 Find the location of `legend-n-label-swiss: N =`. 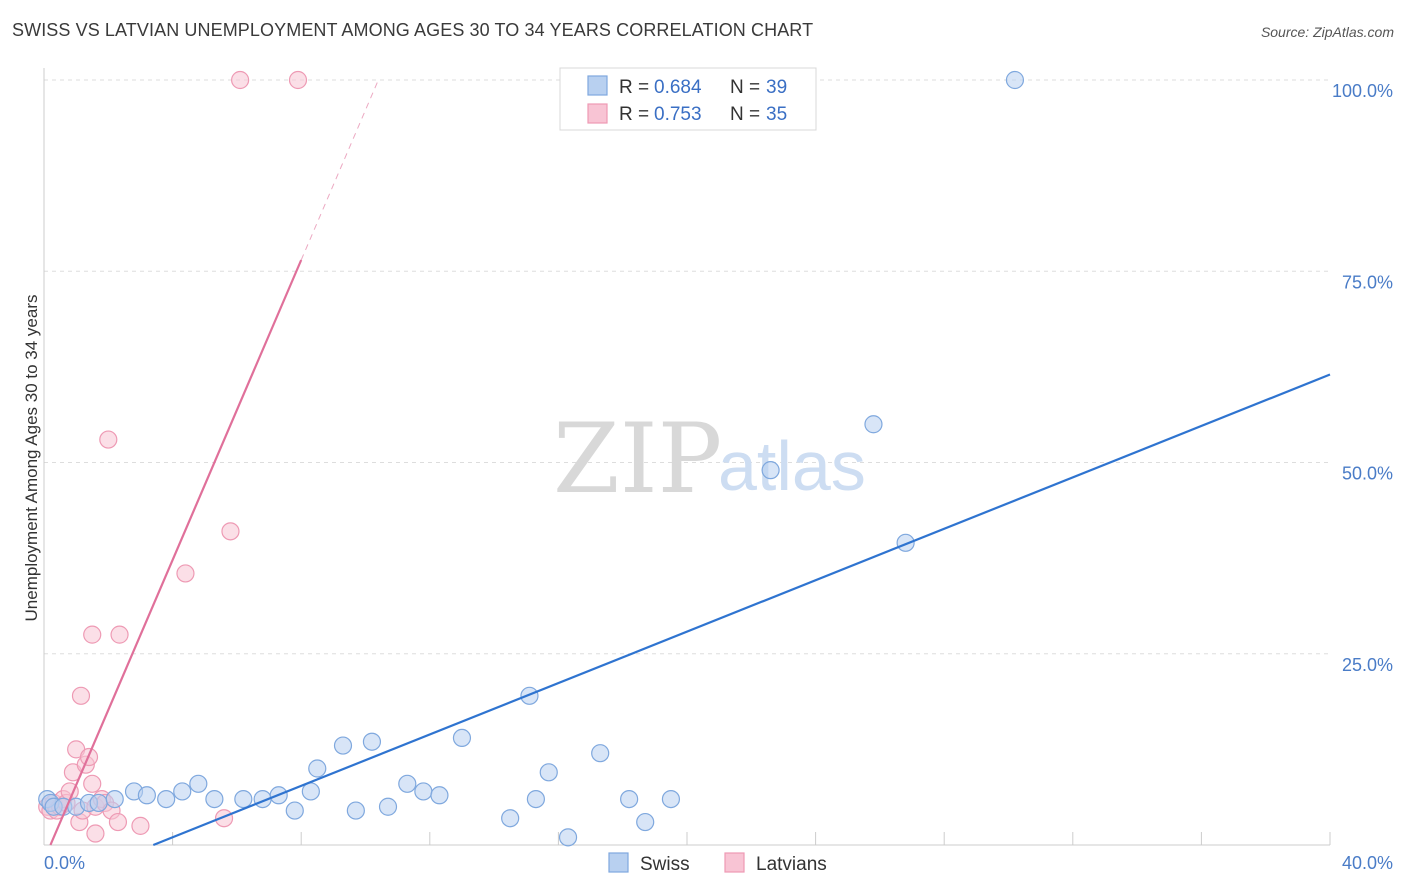

legend-n-label-swiss: N = is located at coordinates (745, 87).